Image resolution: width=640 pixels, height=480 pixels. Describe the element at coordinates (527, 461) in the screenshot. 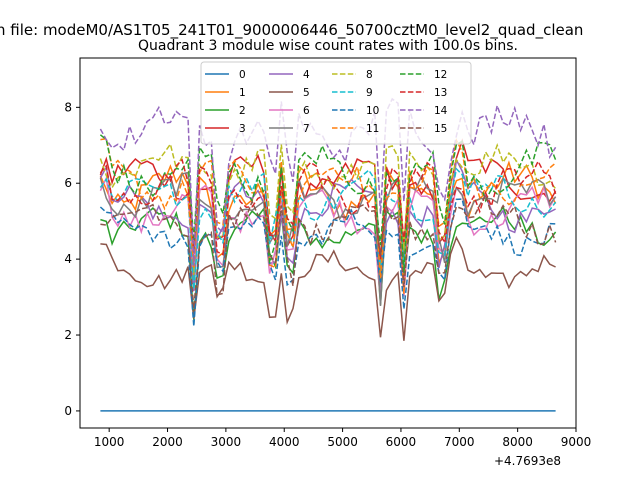

I see `x-offset-label: +4.7693e8` at that location.